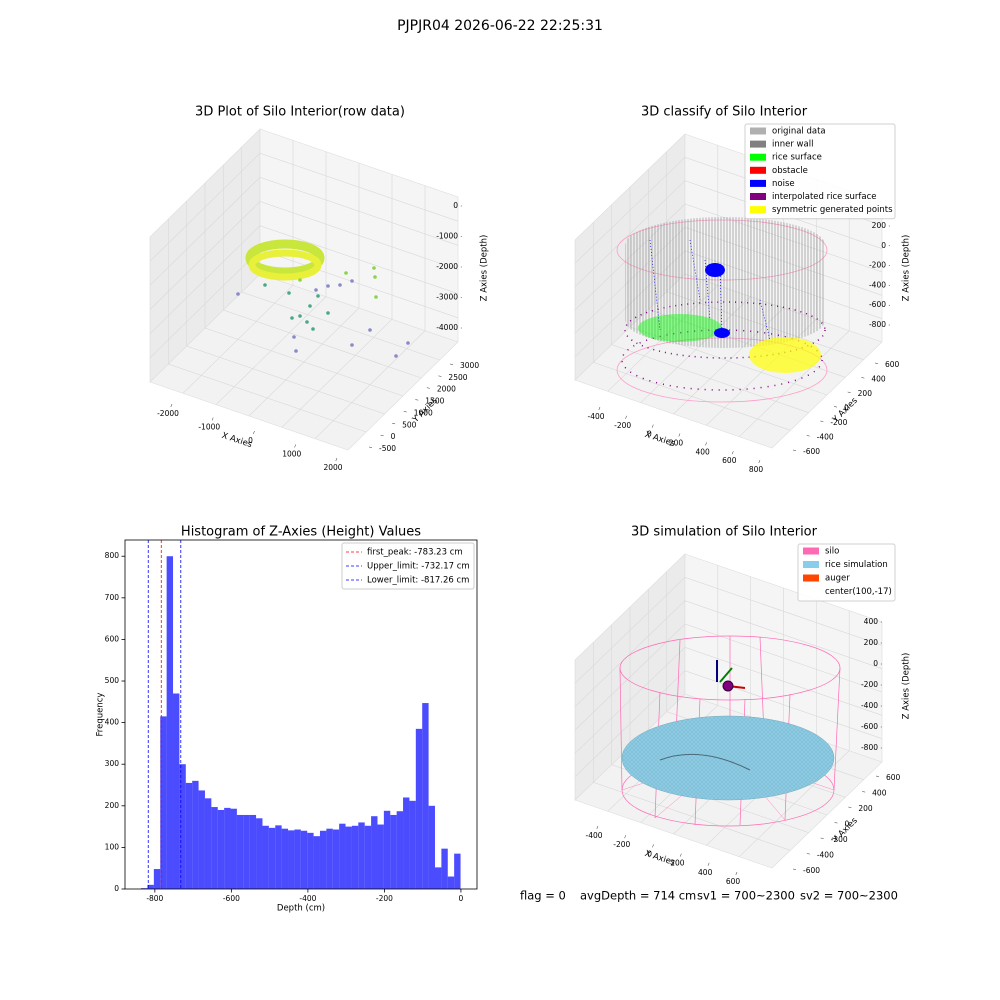 The image size is (1000, 1000). Describe the element at coordinates (832, 210) in the screenshot. I see `legend-label: symmetric generated points` at that location.